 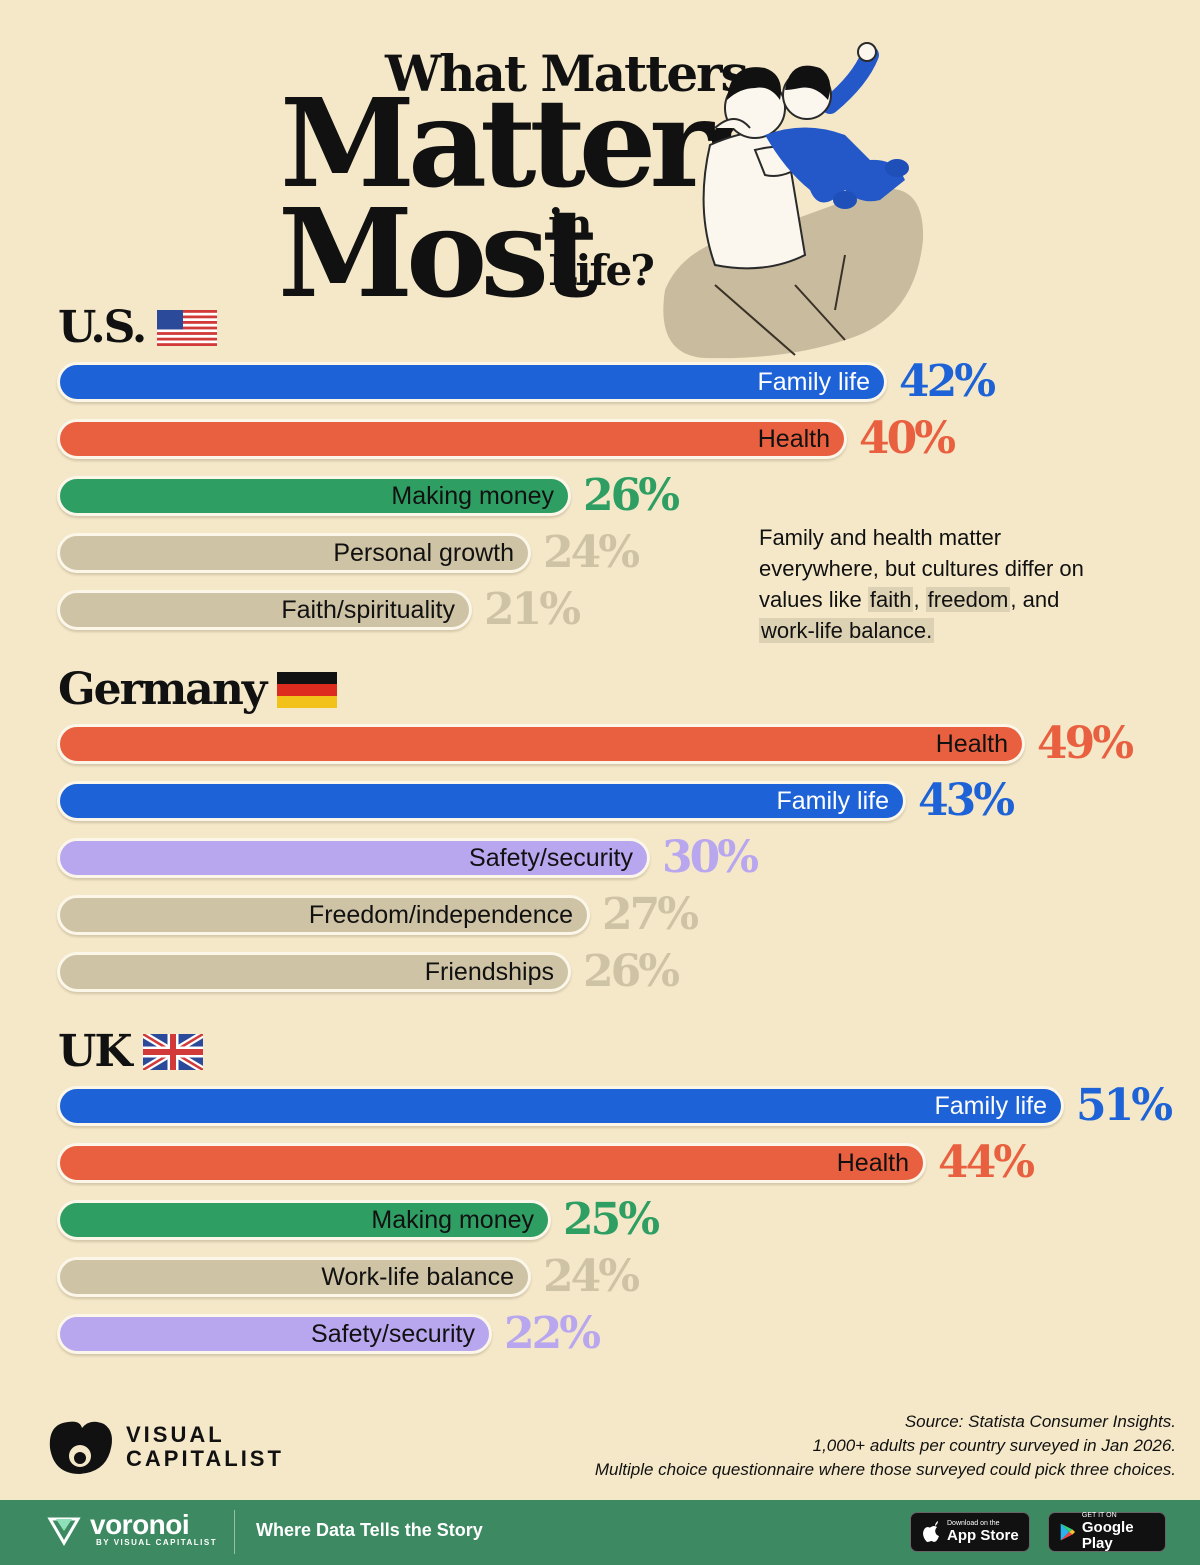 I want to click on value-label: 51%, so click(x=1124, y=1105).